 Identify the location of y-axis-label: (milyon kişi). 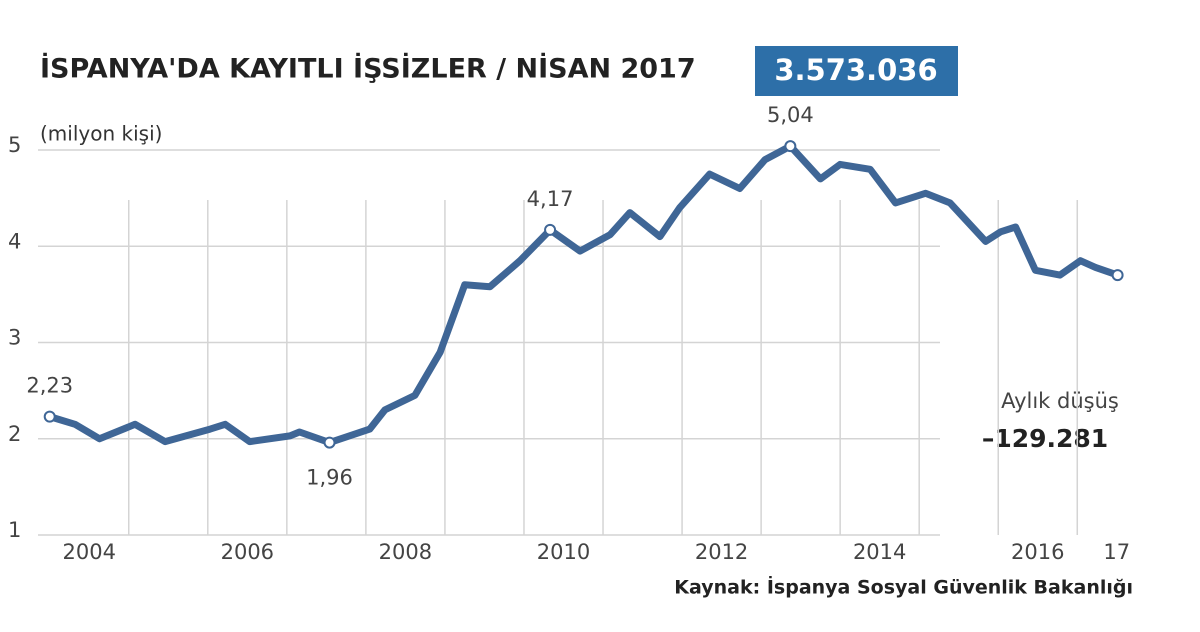
(101, 134).